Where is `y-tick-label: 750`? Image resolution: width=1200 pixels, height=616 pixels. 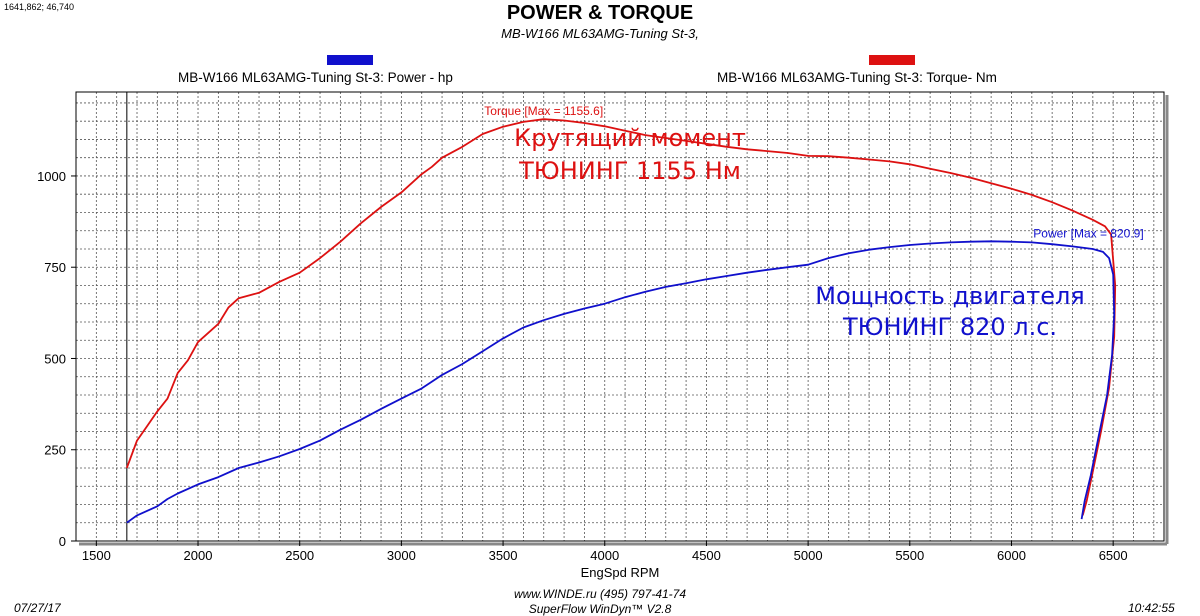 y-tick-label: 750 is located at coordinates (55, 267).